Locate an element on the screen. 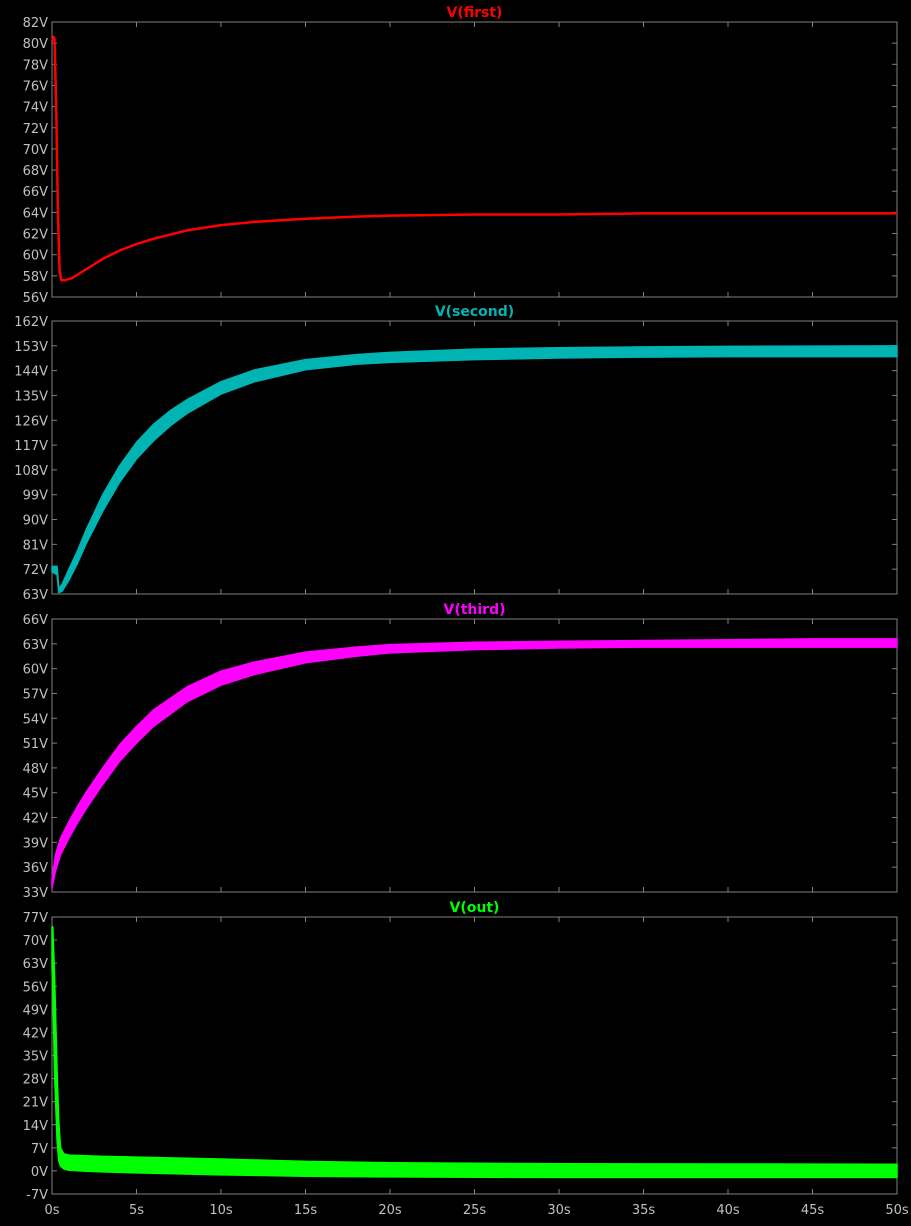 This screenshot has width=911, height=1226. pane-title: V(out) is located at coordinates (475, 908).